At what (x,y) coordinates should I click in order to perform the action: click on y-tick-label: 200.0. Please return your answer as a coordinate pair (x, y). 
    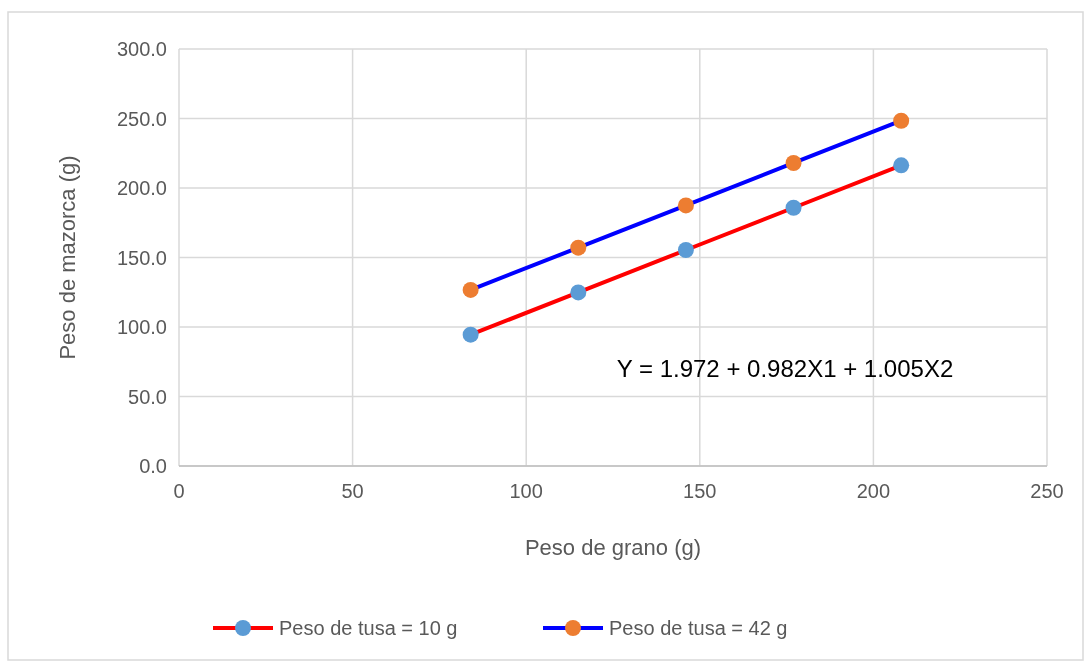
    Looking at the image, I should click on (141, 188).